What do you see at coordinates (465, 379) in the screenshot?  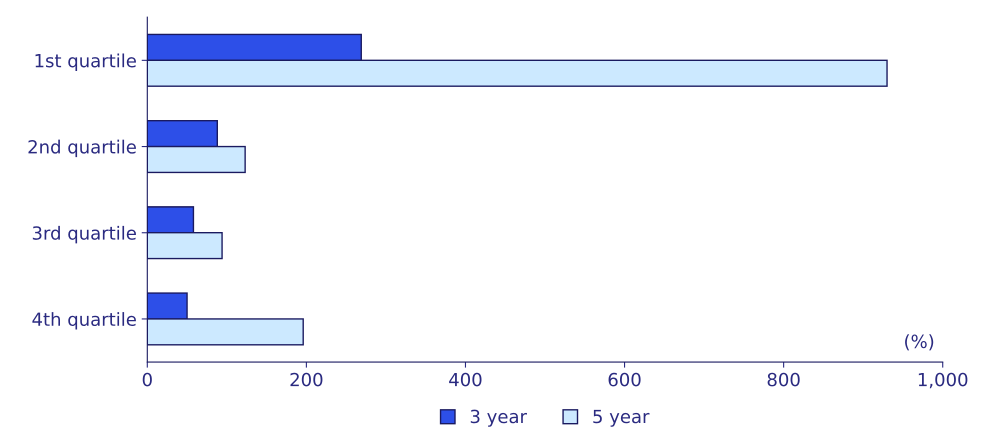 I see `x-tick-label: 400` at bounding box center [465, 379].